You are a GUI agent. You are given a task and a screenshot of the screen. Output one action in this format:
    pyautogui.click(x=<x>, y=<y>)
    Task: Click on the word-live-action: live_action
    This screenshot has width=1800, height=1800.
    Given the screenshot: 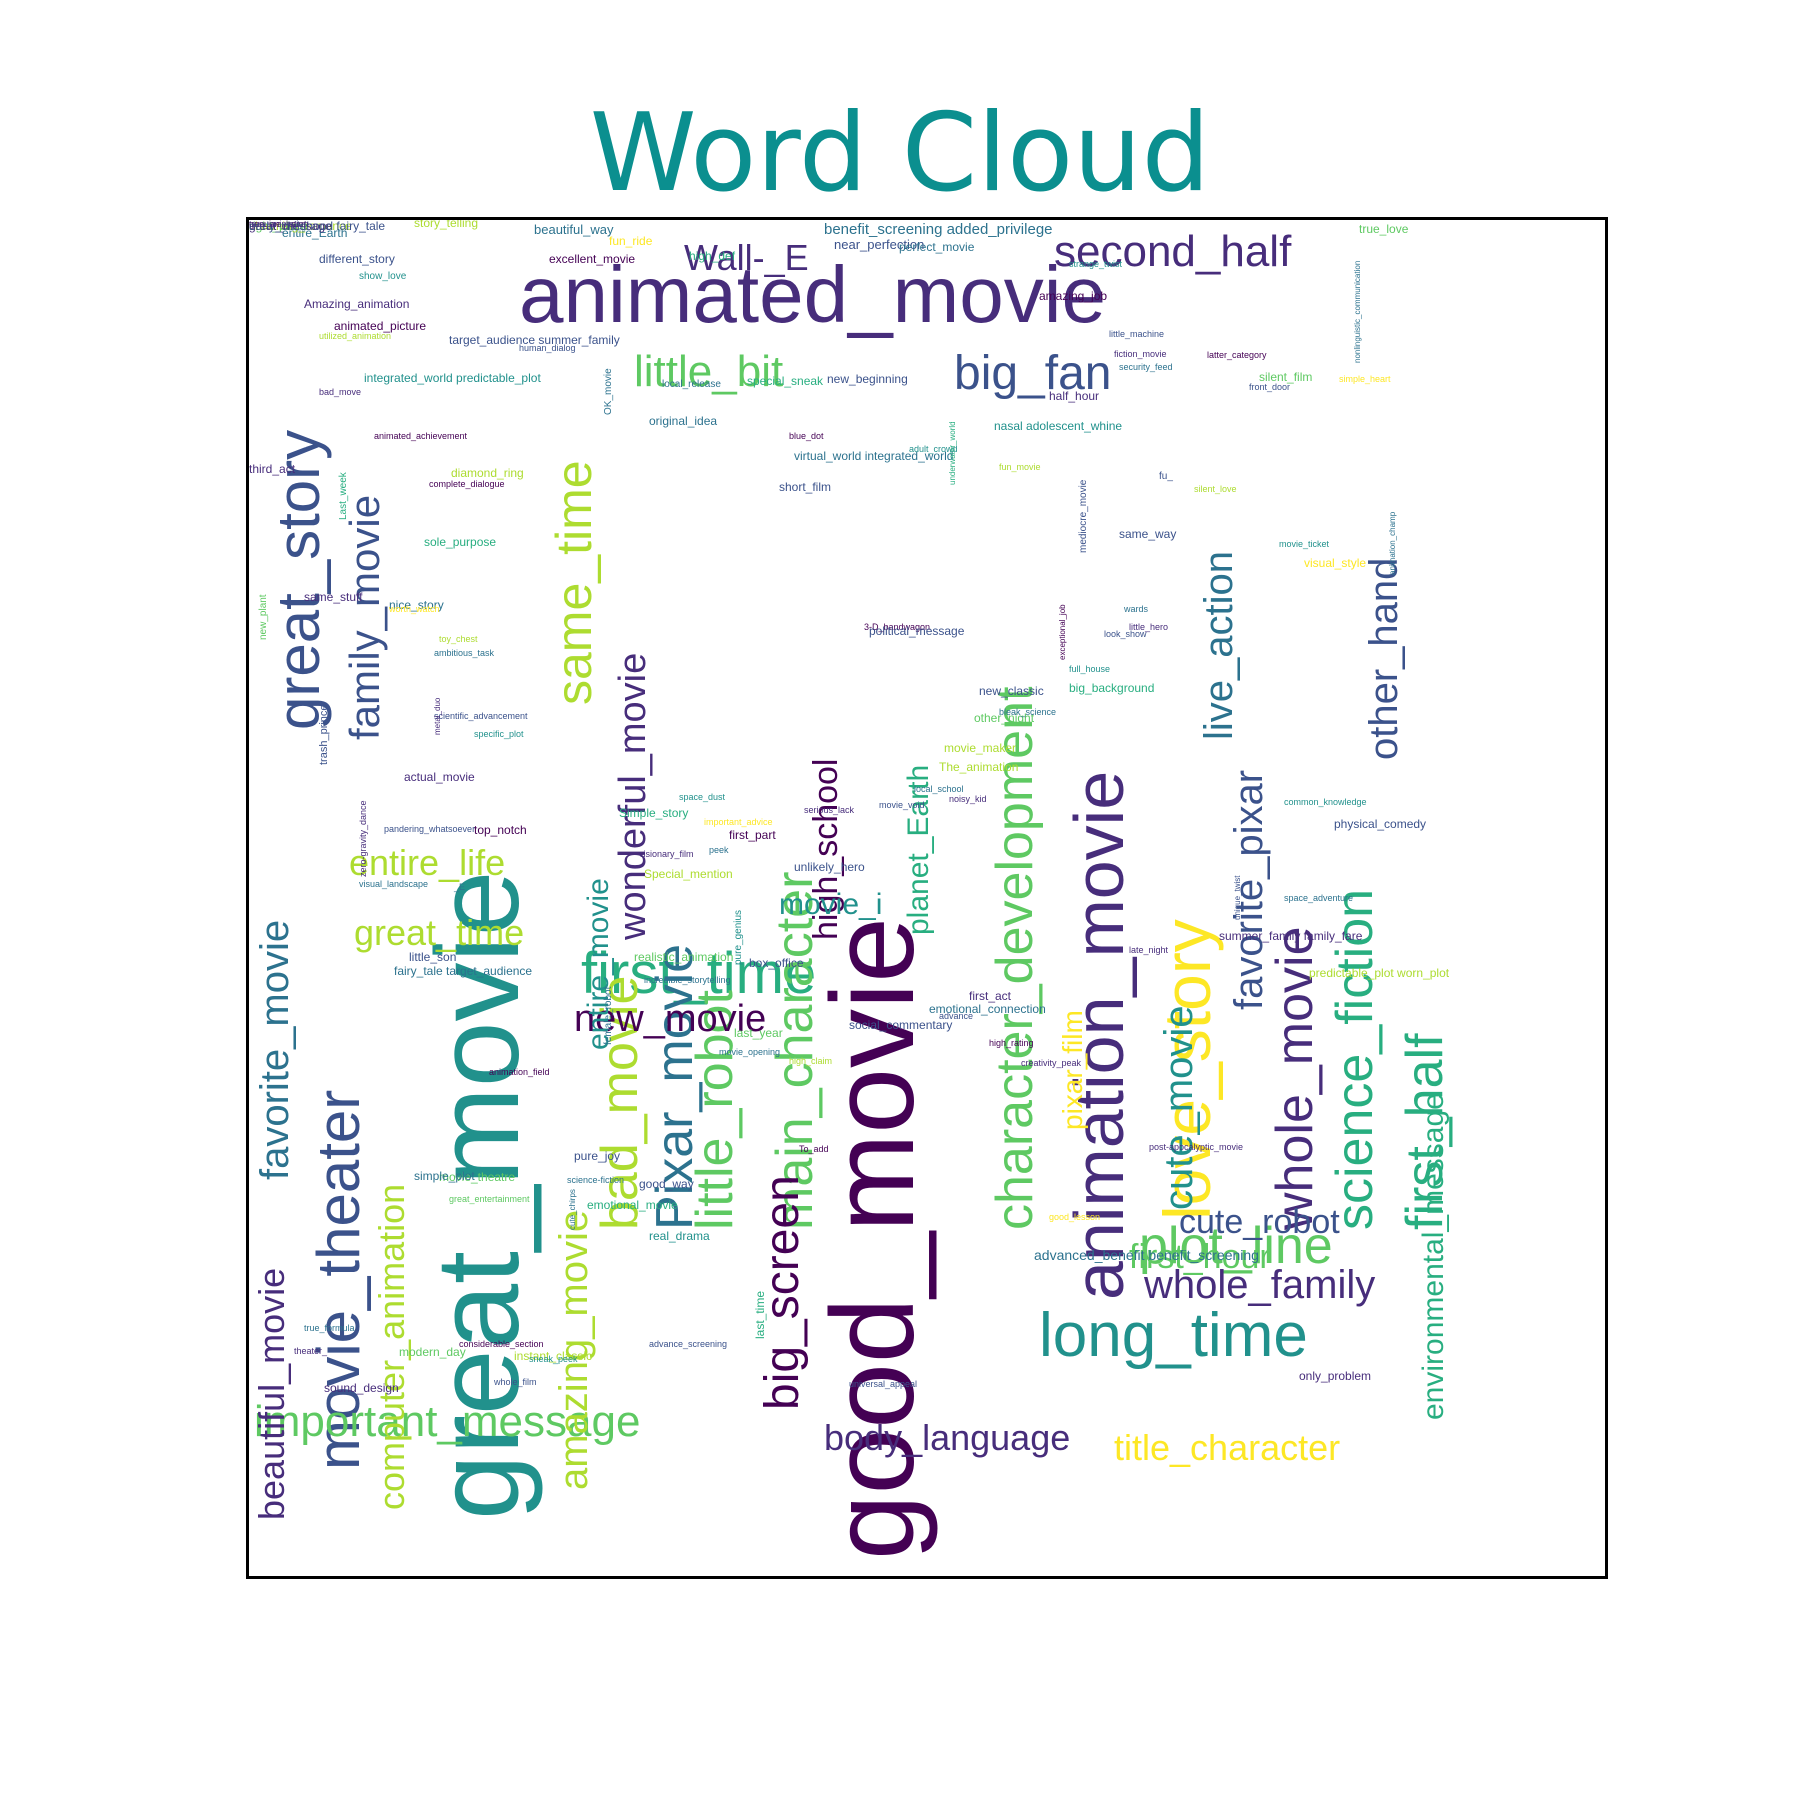 What is the action you would take?
    pyautogui.click(x=1219, y=645)
    